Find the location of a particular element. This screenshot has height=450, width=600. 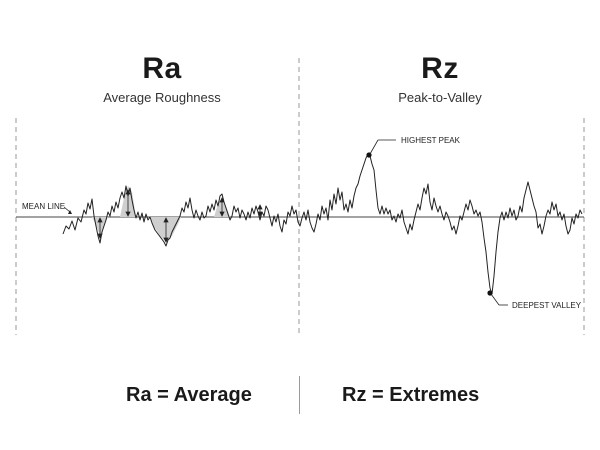

mean-line-leader-arrowhead is located at coordinates (70, 212).